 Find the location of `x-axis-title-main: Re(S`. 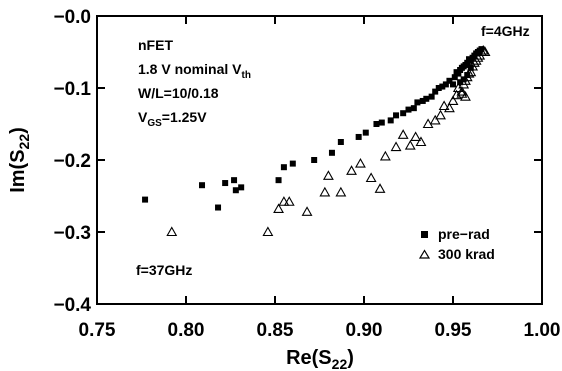

x-axis-title-main: Re(S is located at coordinates (309, 358).